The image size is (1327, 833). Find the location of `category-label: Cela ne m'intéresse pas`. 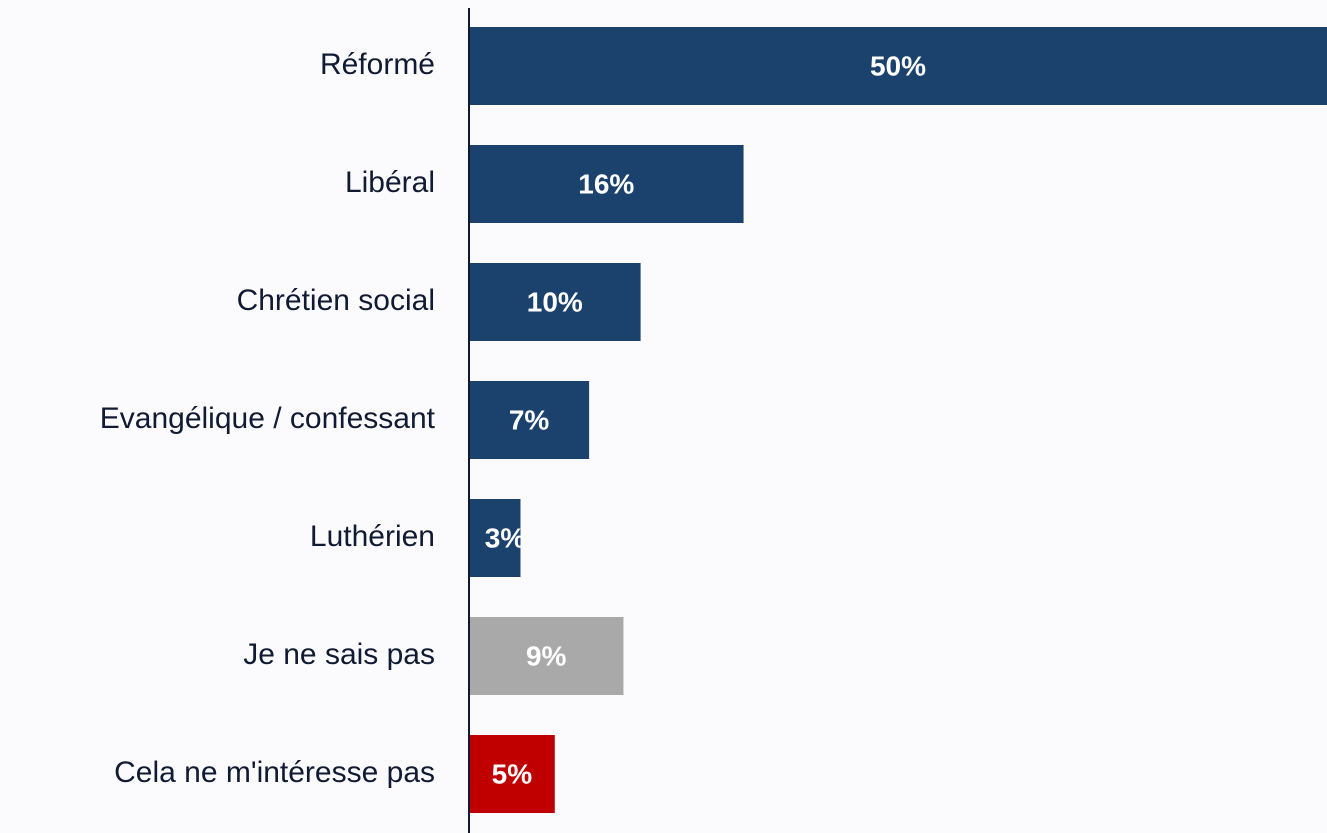

category-label: Cela ne m'intéresse pas is located at coordinates (274, 772).